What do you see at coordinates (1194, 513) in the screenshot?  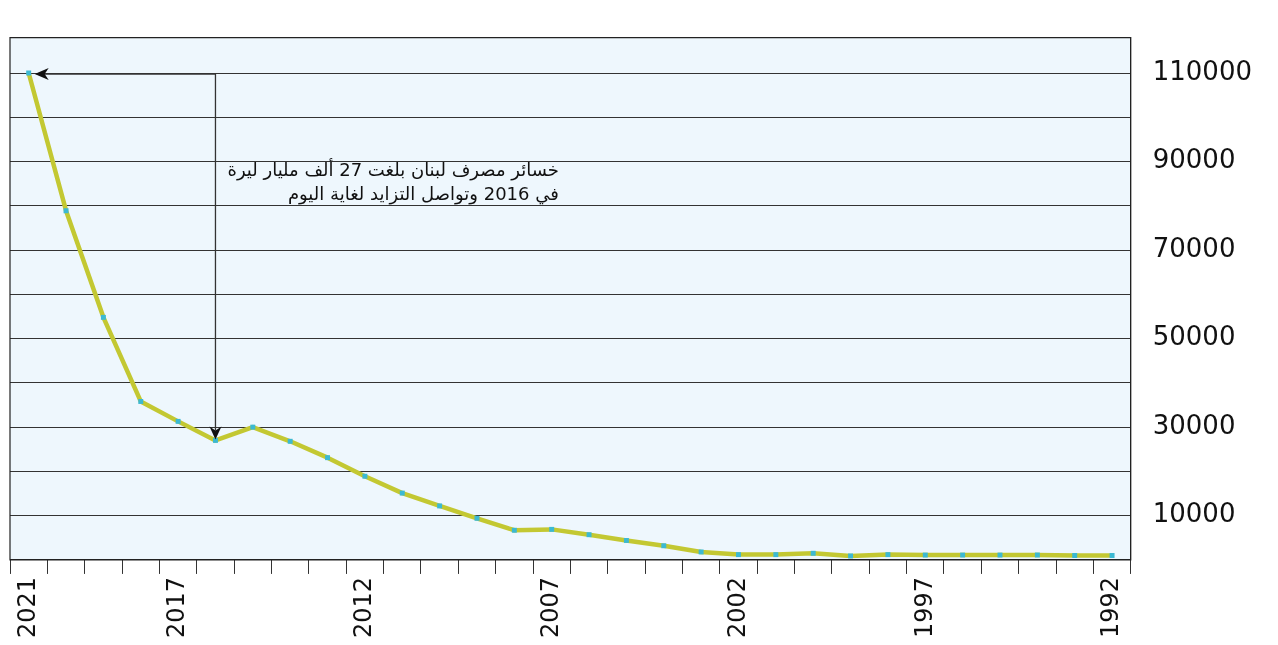 I see `y-tick-label: 10000` at bounding box center [1194, 513].